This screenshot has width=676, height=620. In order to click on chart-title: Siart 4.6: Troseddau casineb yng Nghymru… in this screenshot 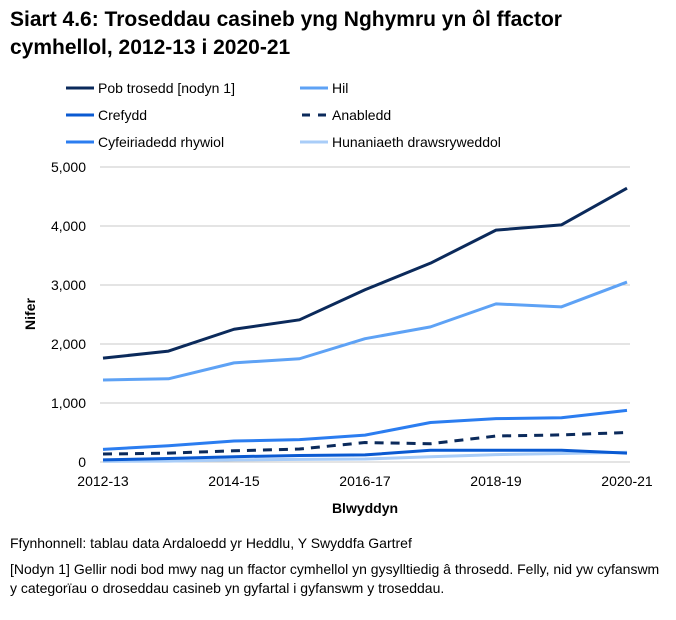, I will do `click(286, 33)`.